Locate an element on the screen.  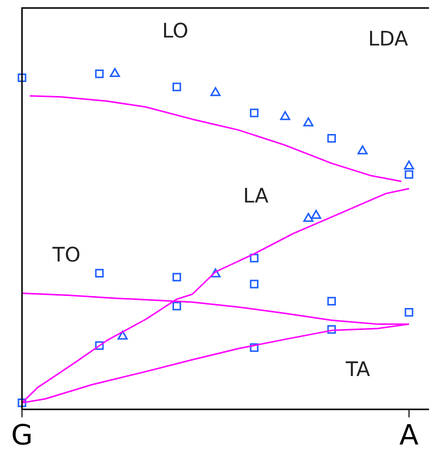
text: LDA is located at coordinates (388, 38).